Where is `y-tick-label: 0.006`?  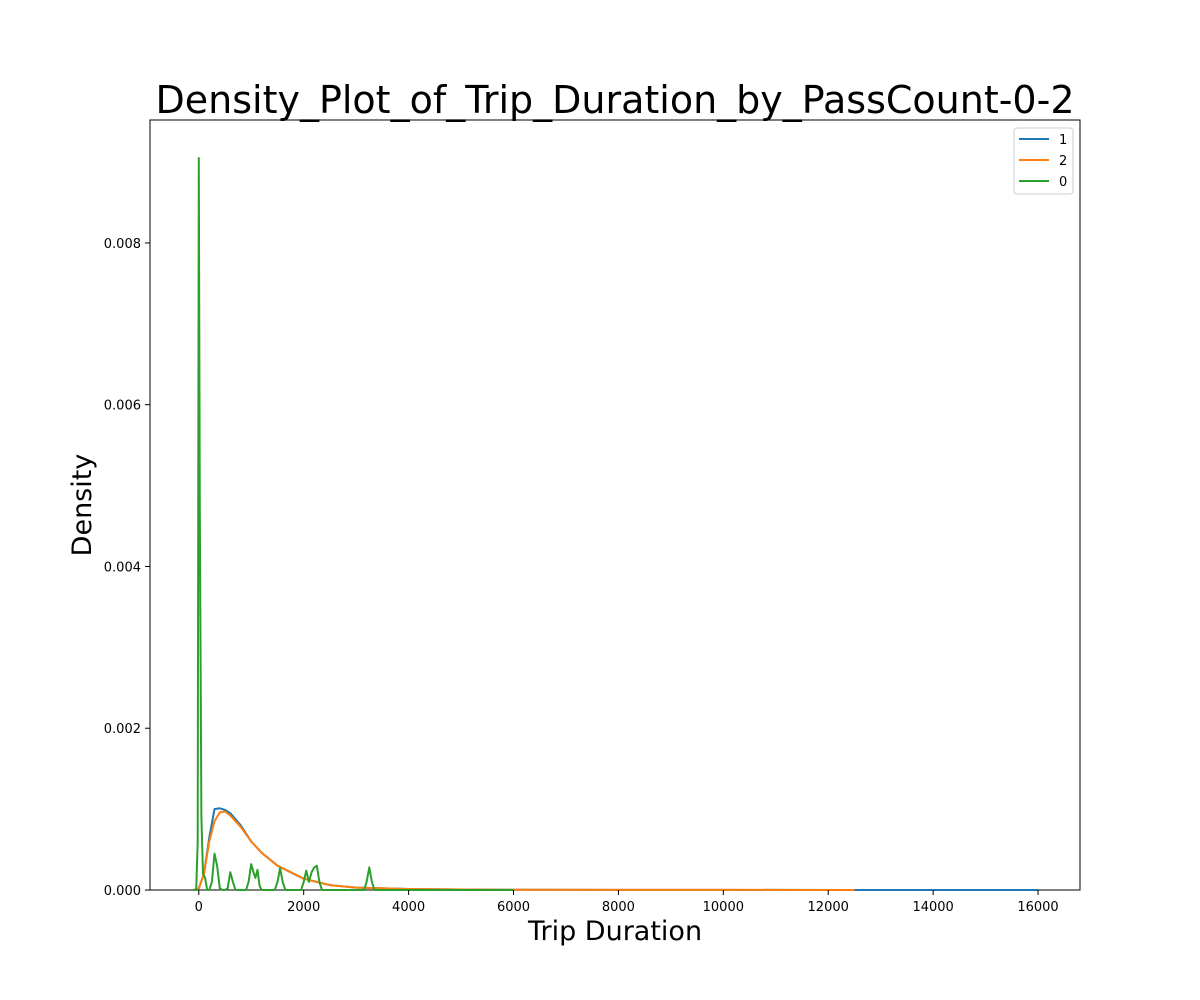
y-tick-label: 0.006 is located at coordinates (122, 406).